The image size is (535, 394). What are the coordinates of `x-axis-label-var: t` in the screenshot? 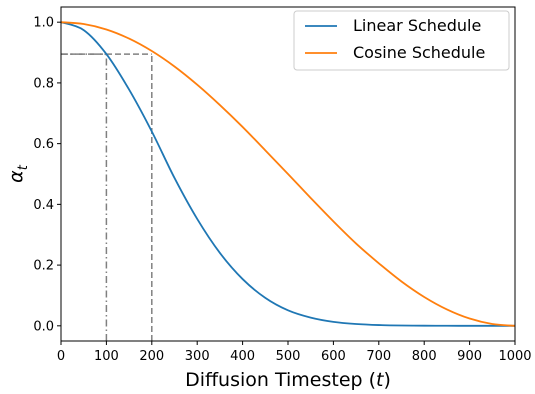 It's located at (380, 380).